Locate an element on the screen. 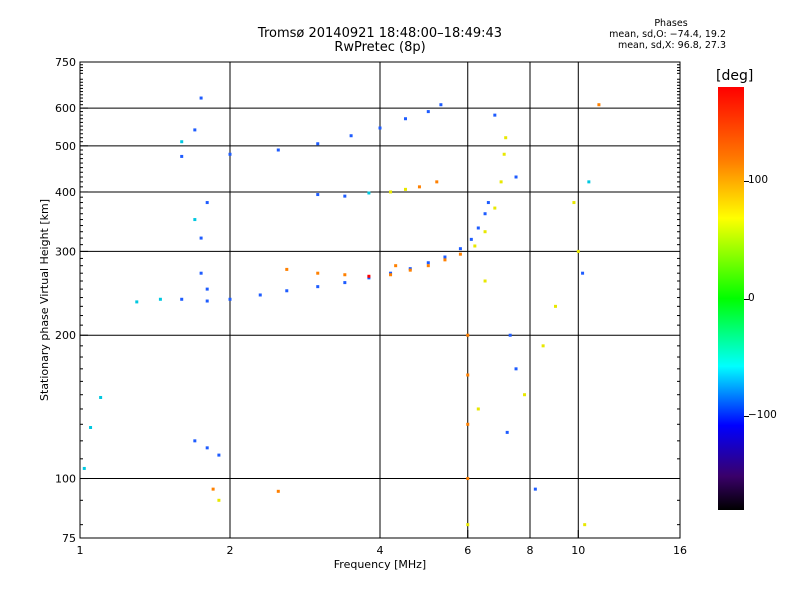  y-tick-label: 400 is located at coordinates (65, 192).